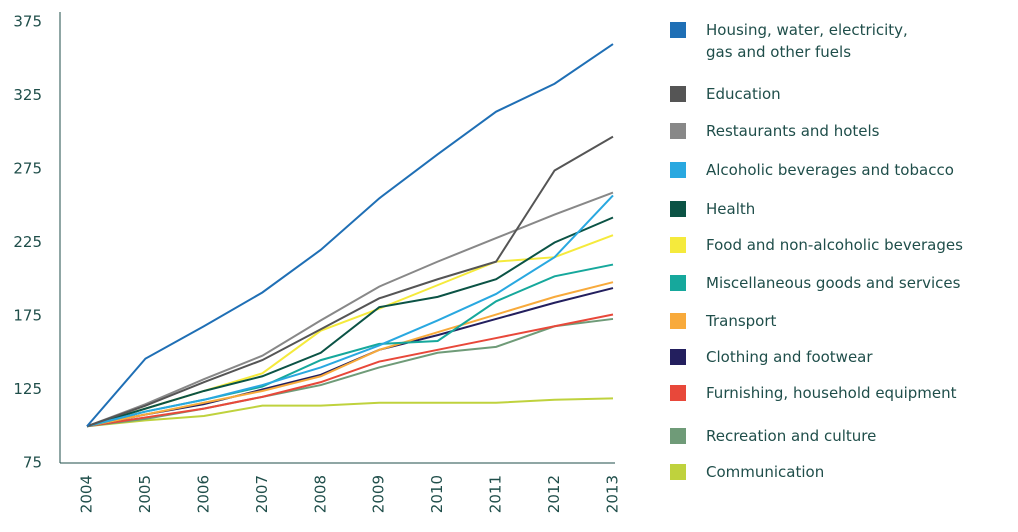 Image resolution: width=1018 pixels, height=532 pixels. Describe the element at coordinates (834, 245) in the screenshot. I see `legend-label: Food and non-alcoholic beverages` at that location.